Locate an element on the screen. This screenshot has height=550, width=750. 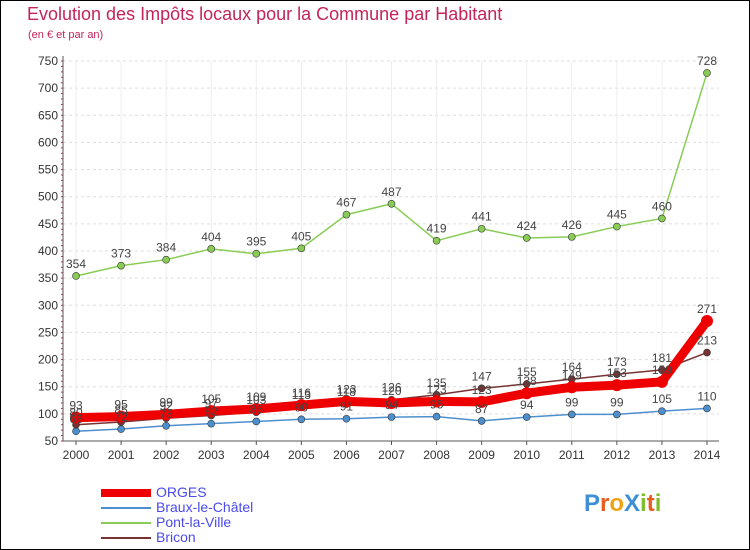
data-label: 93 is located at coordinates (76, 406).